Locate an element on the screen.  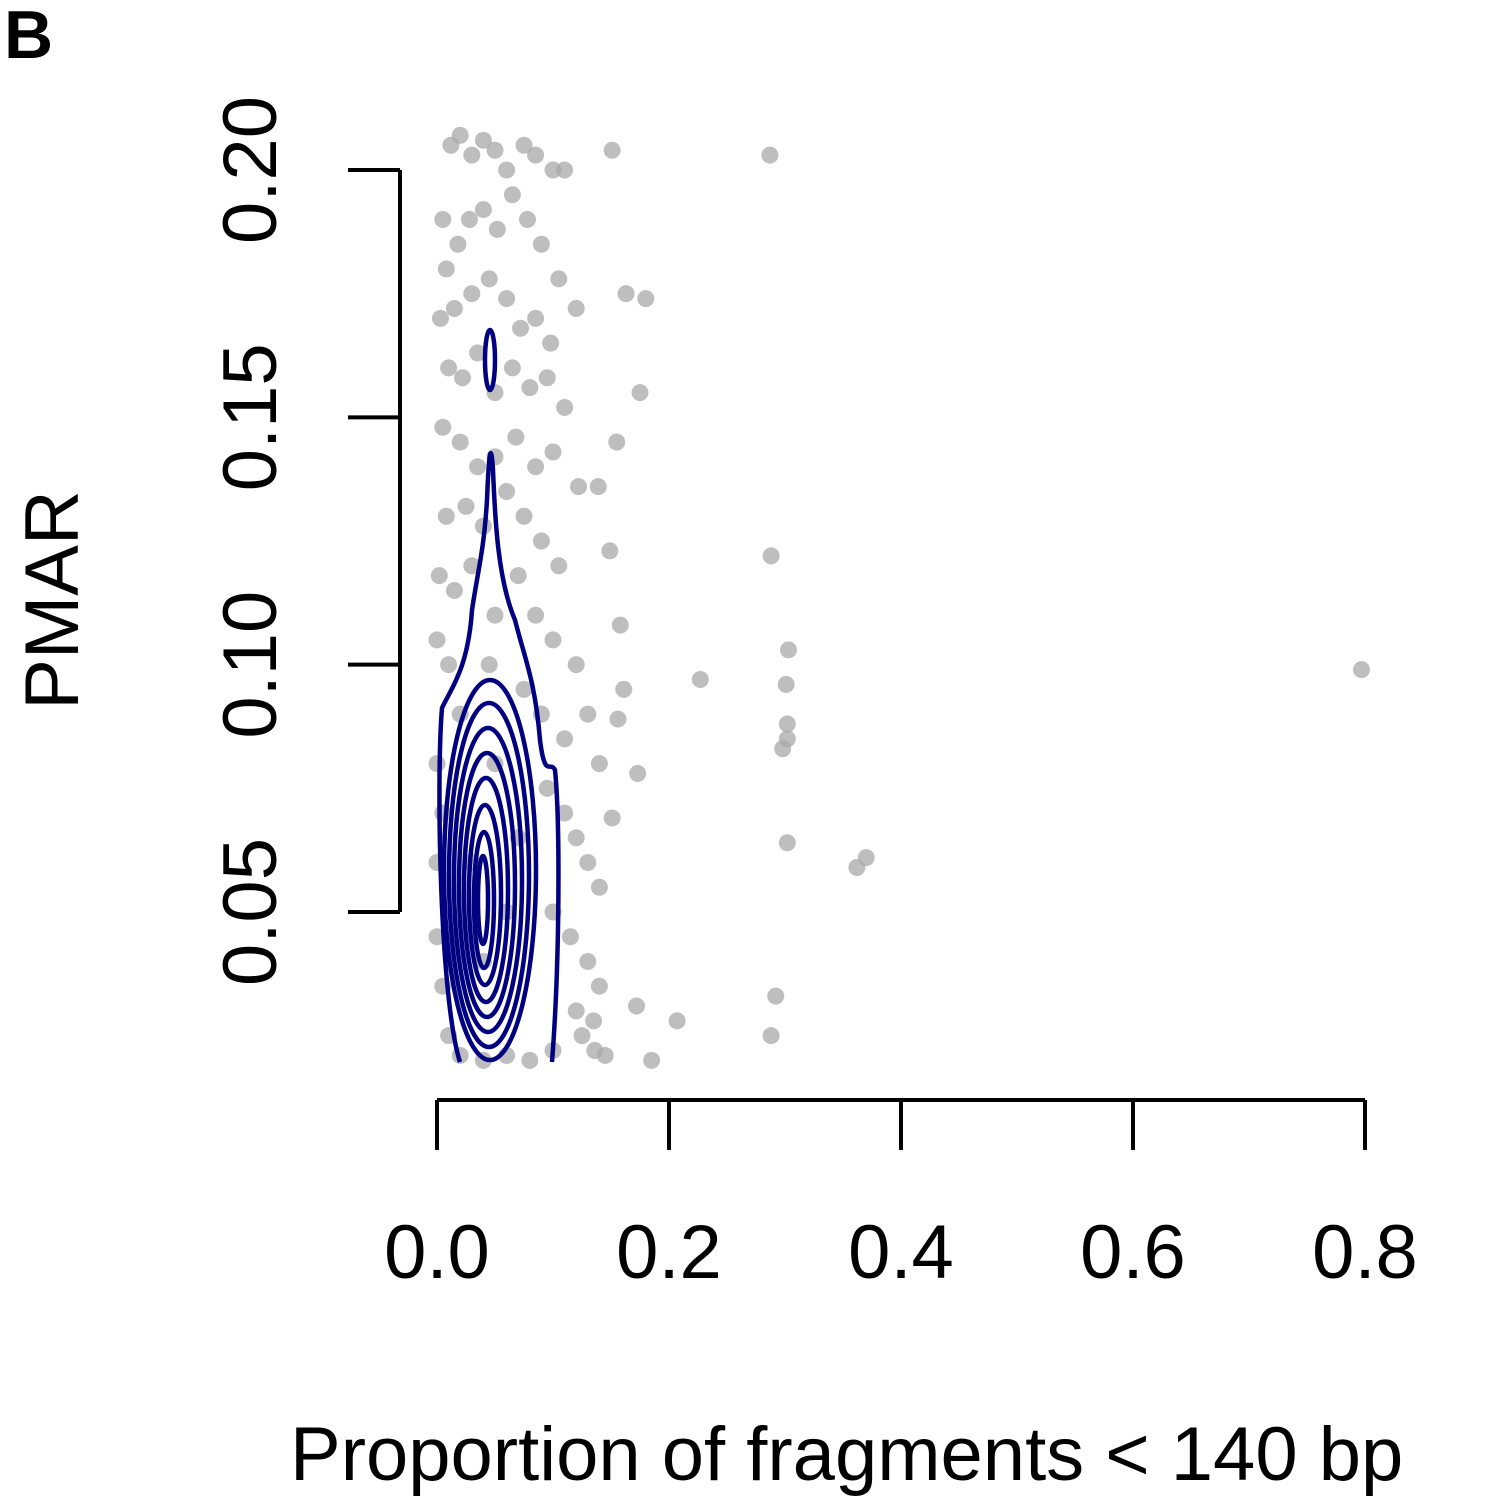
y-axis-label: PMAR is located at coordinates (52, 600).